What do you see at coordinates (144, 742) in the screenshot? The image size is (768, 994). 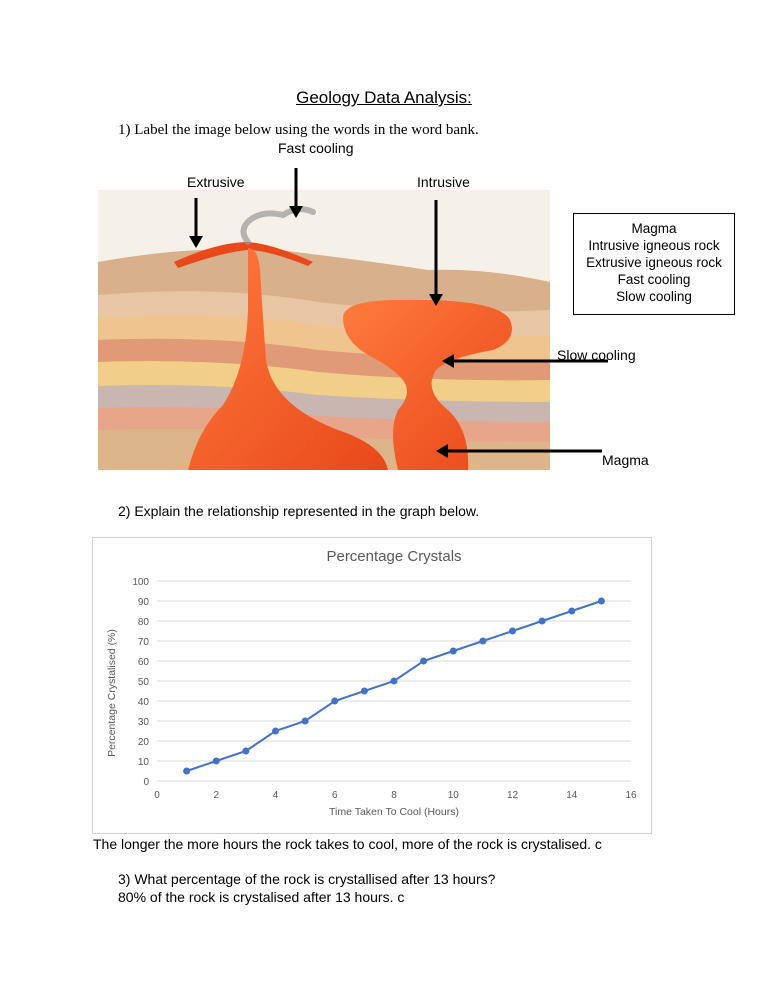 I see `y-tick-label: 20` at bounding box center [144, 742].